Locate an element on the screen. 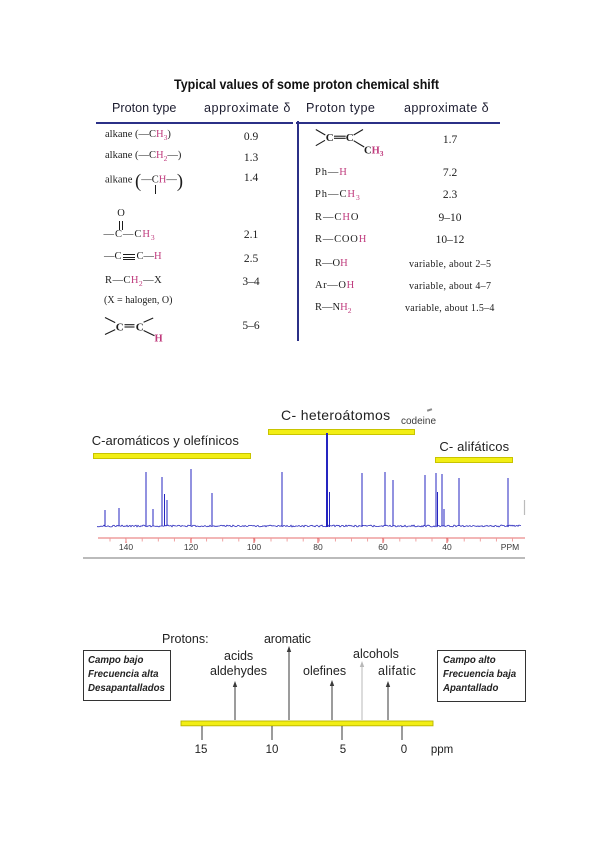 Image resolution: width=600 pixels, height=848 pixels. svg-text: 140 is located at coordinates (126, 547).